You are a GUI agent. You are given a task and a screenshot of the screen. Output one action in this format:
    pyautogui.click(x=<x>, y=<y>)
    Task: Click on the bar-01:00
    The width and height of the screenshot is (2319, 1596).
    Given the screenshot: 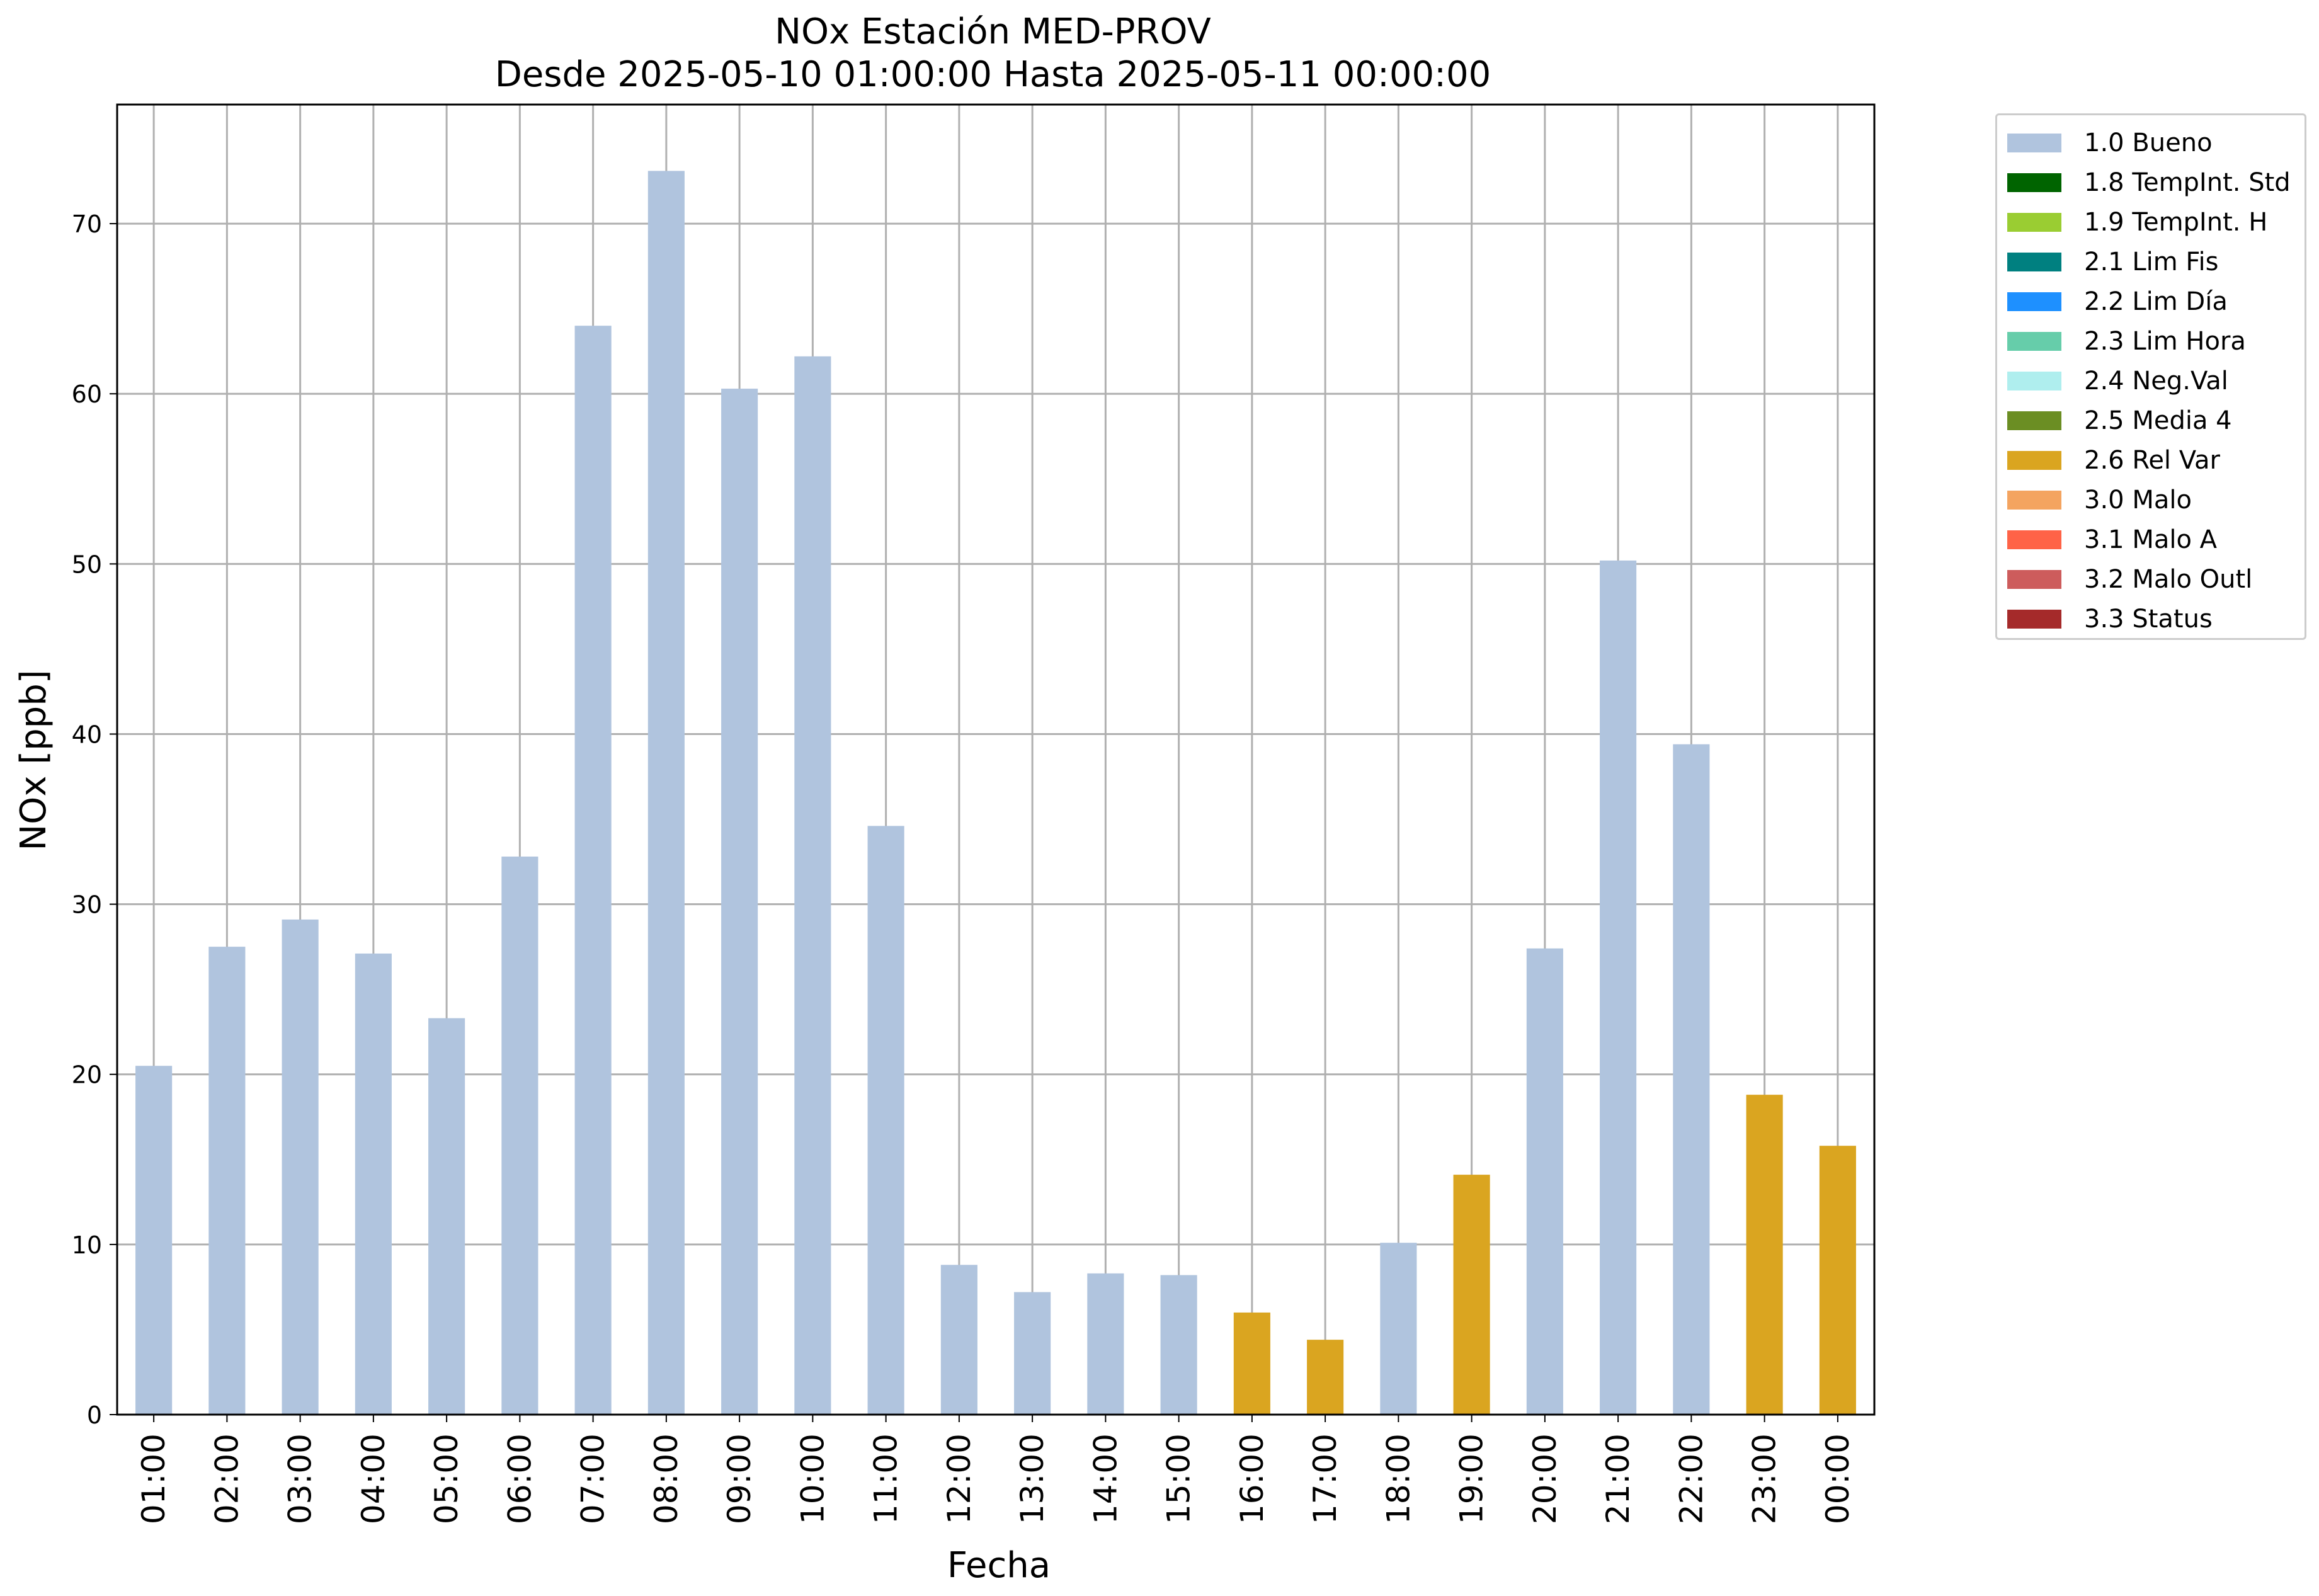 What is the action you would take?
    pyautogui.click(x=154, y=1240)
    